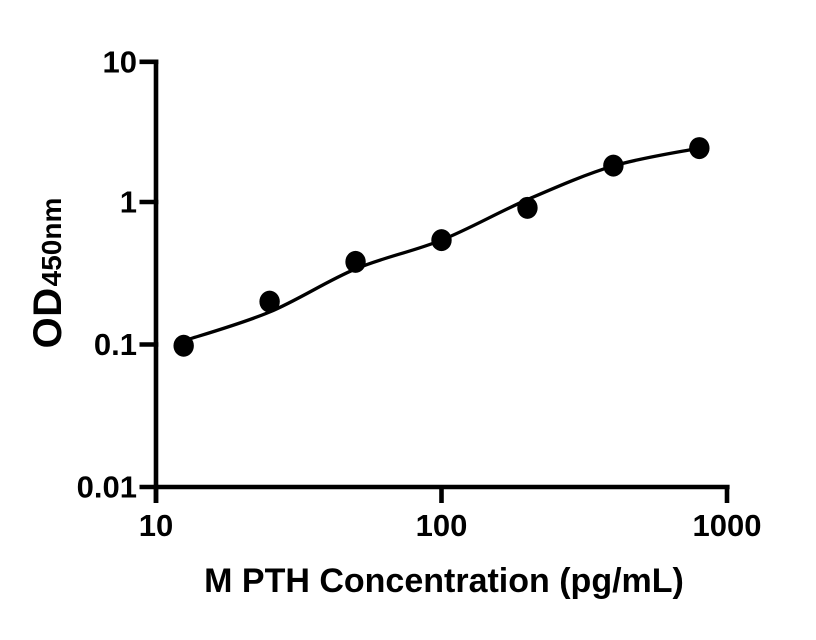 The width and height of the screenshot is (816, 640). What do you see at coordinates (727, 525) in the screenshot?
I see `x-axis-tick-label: 1000` at bounding box center [727, 525].